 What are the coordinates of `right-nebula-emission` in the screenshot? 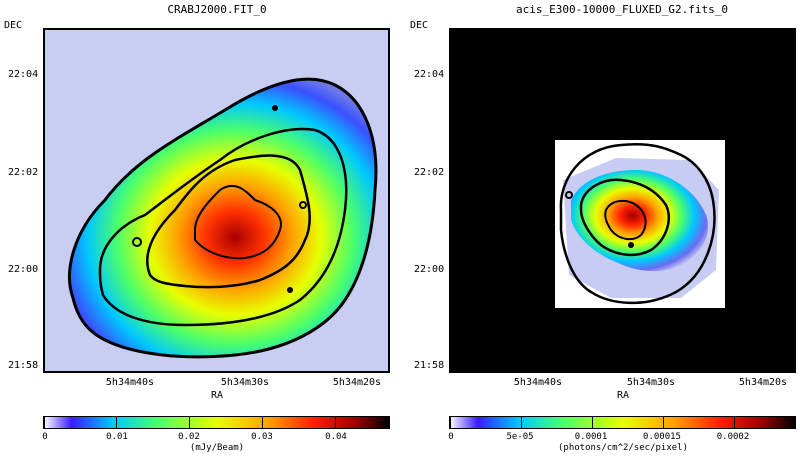 It's located at (640, 221).